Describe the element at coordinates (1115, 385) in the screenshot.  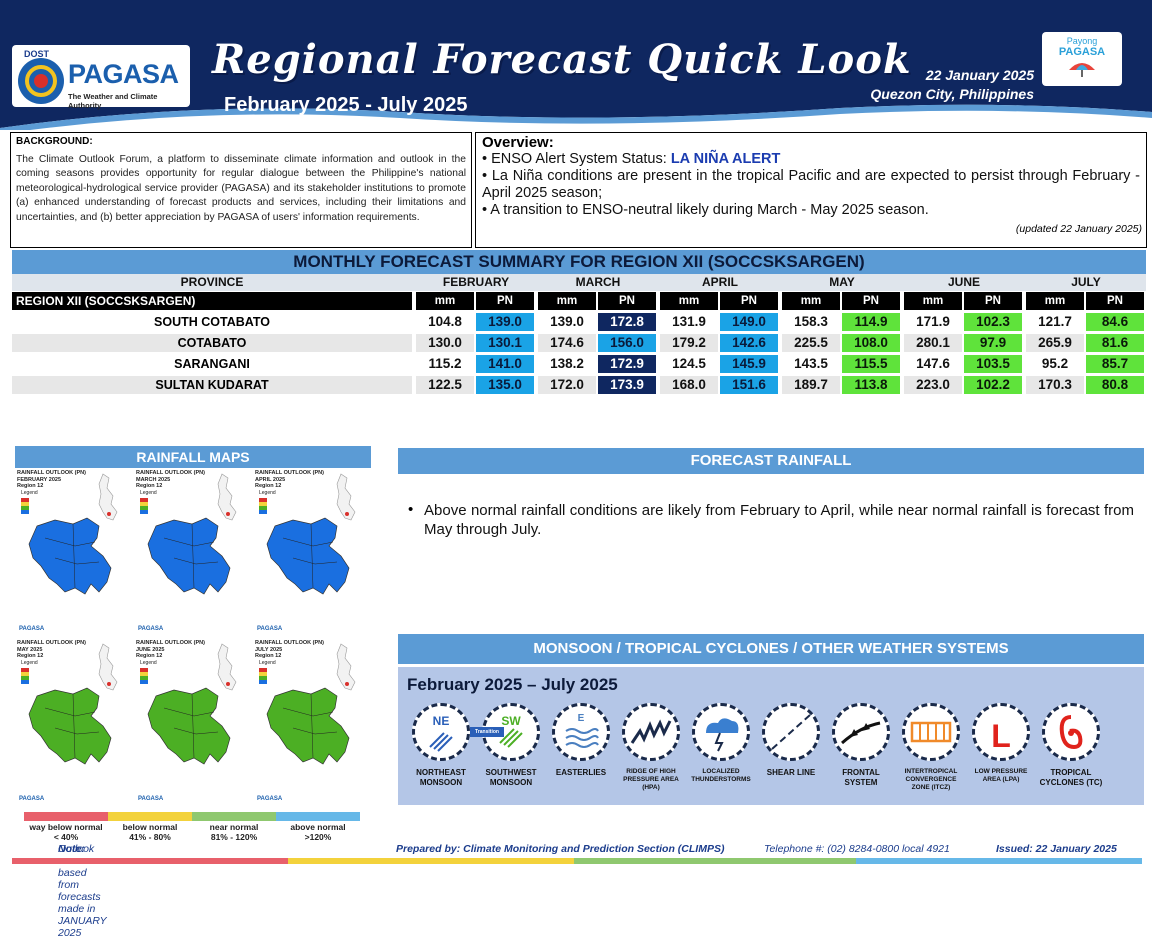
I see `pn-value: 80.8` at that location.